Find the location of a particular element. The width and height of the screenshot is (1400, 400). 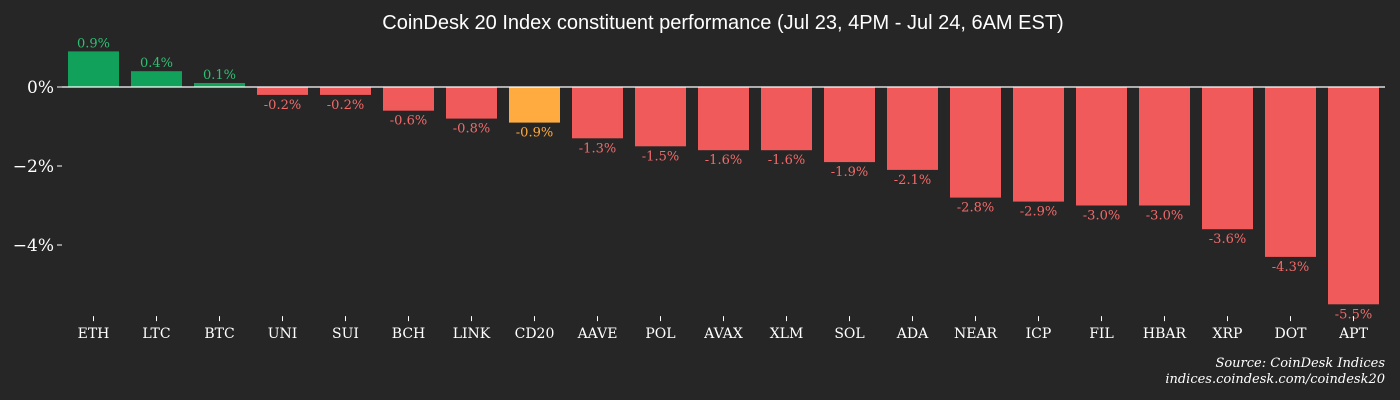

x-tick-label-bch: BCH is located at coordinates (408, 334).